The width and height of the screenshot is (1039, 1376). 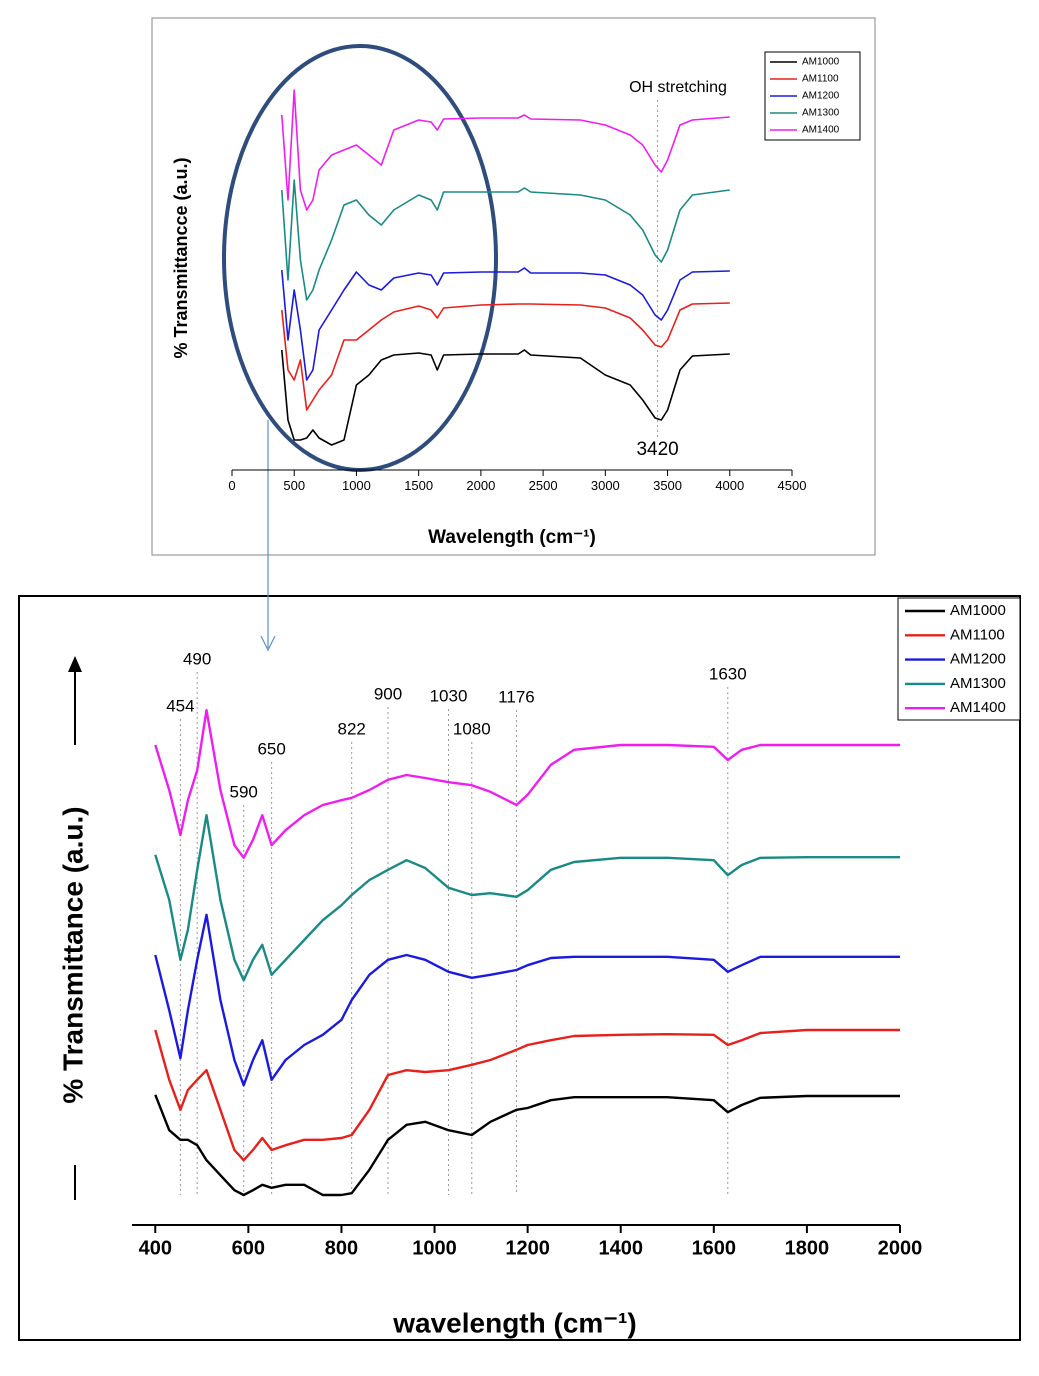 I want to click on reference-label: 490, so click(x=197, y=658).